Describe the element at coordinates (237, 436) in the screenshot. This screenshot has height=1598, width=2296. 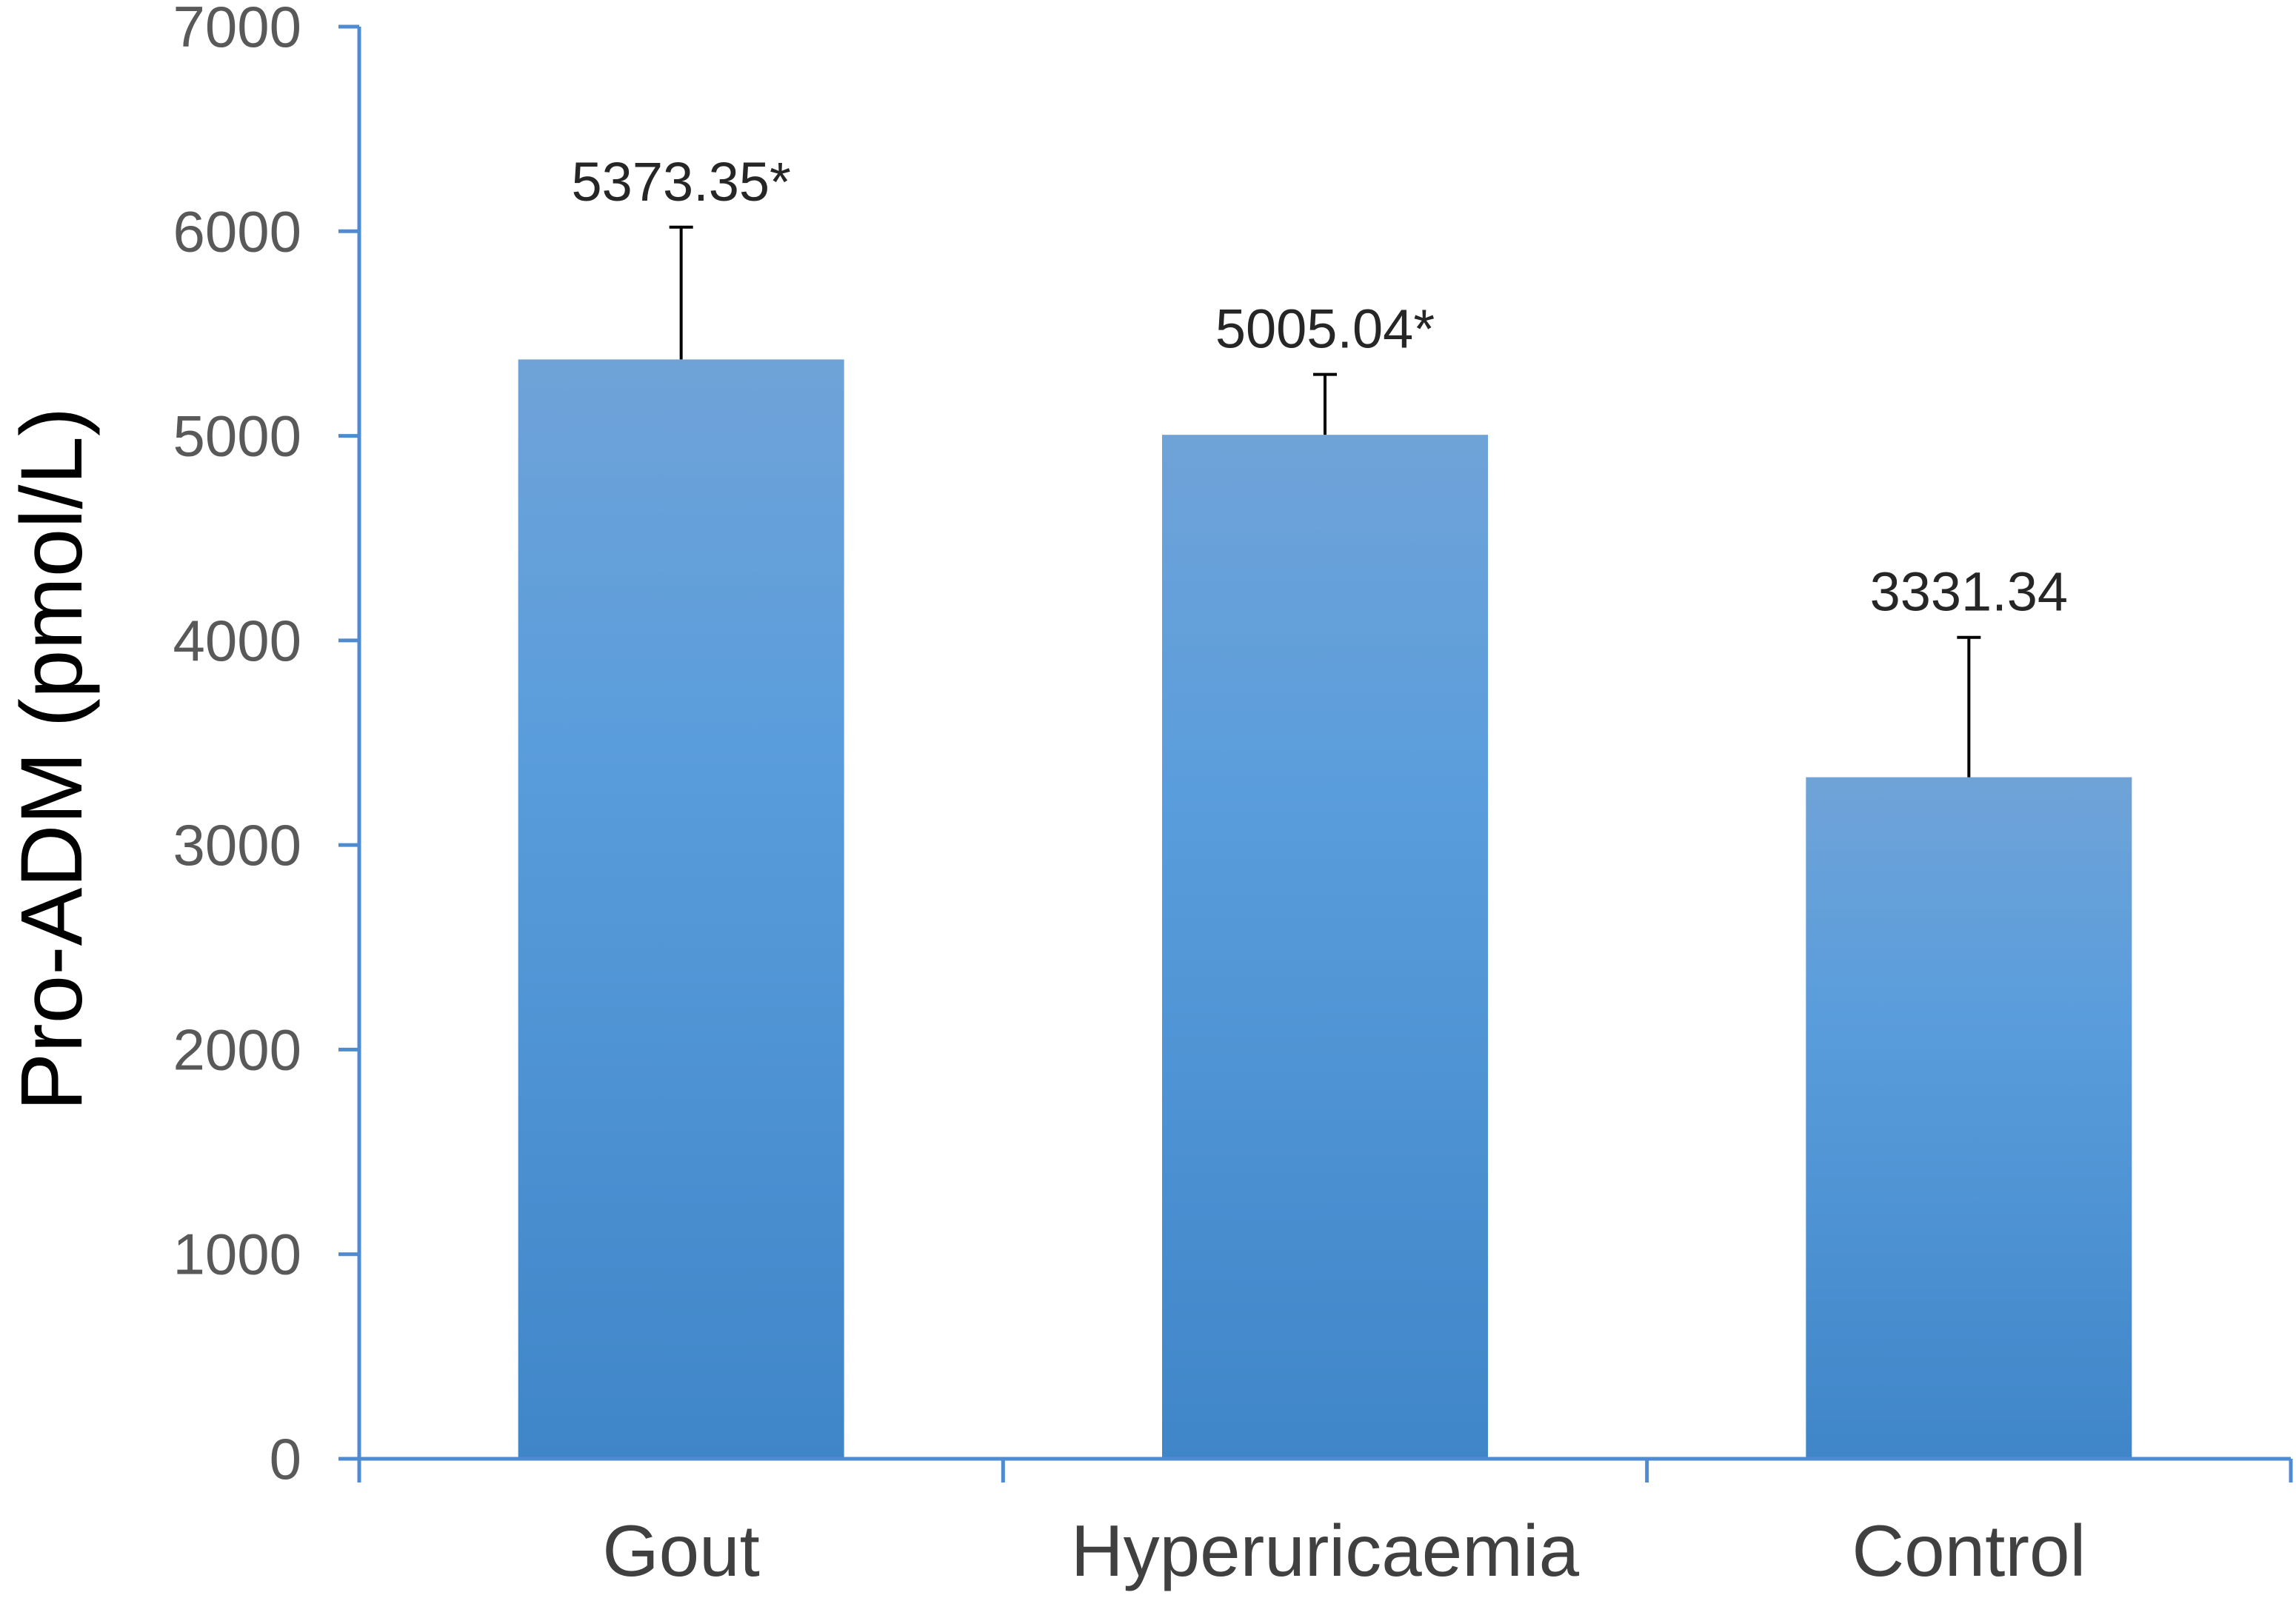
I see `y-tick-label: 5000` at that location.